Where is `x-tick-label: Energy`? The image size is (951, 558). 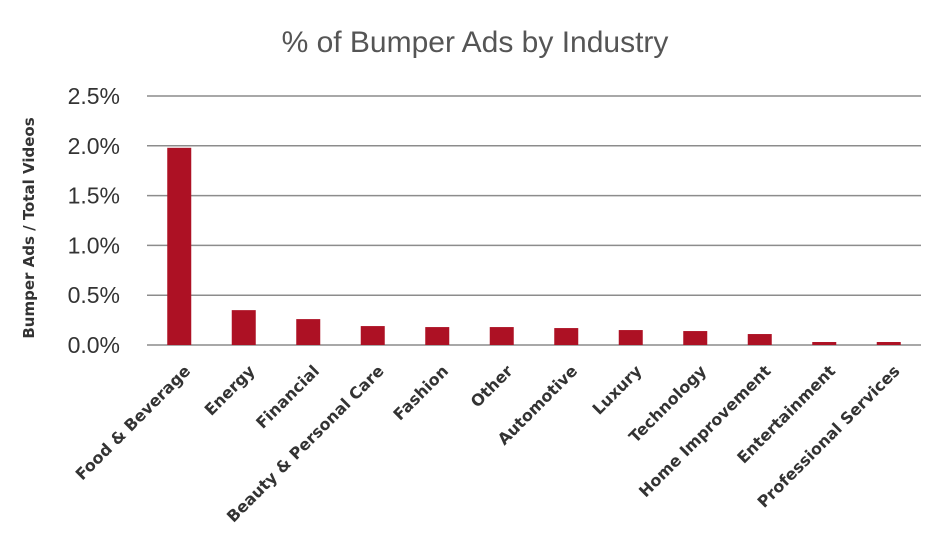 x-tick-label: Energy is located at coordinates (230, 390).